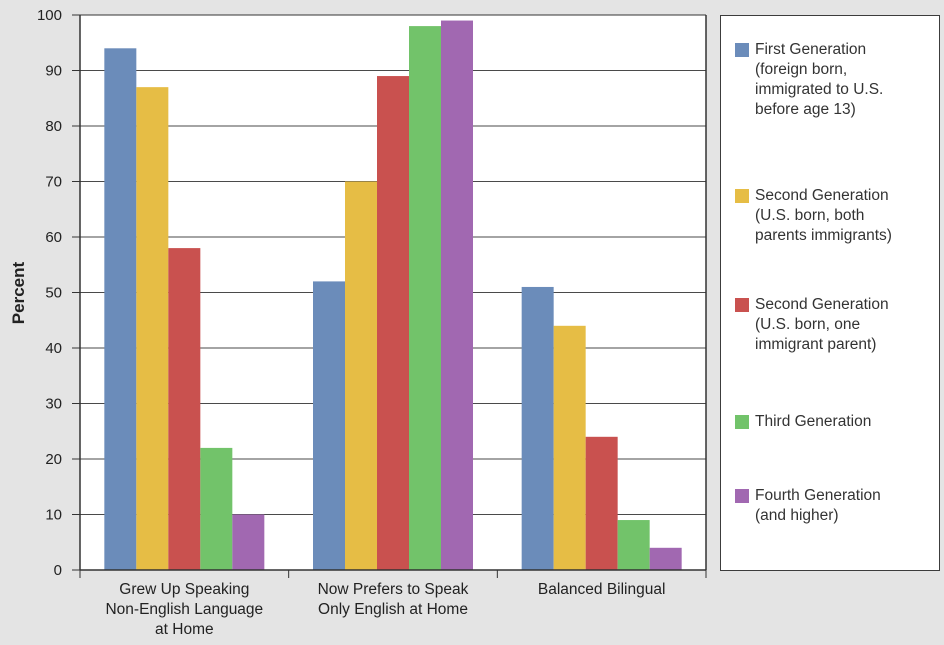 The image size is (944, 645). What do you see at coordinates (53, 348) in the screenshot?
I see `y-tick-label: 40` at bounding box center [53, 348].